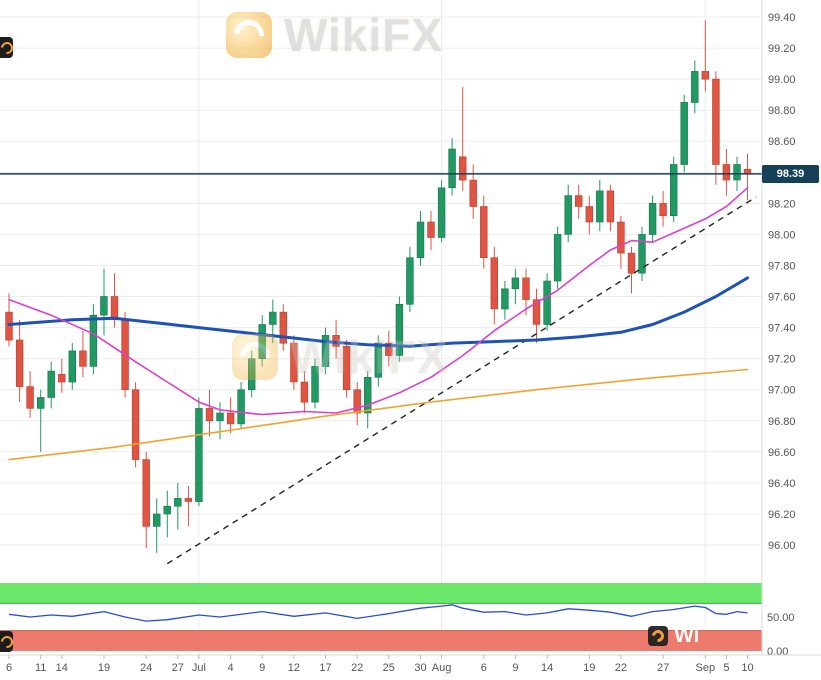 The height and width of the screenshot is (680, 821). What do you see at coordinates (726, 668) in the screenshot?
I see `time-axis-label: 5` at bounding box center [726, 668].